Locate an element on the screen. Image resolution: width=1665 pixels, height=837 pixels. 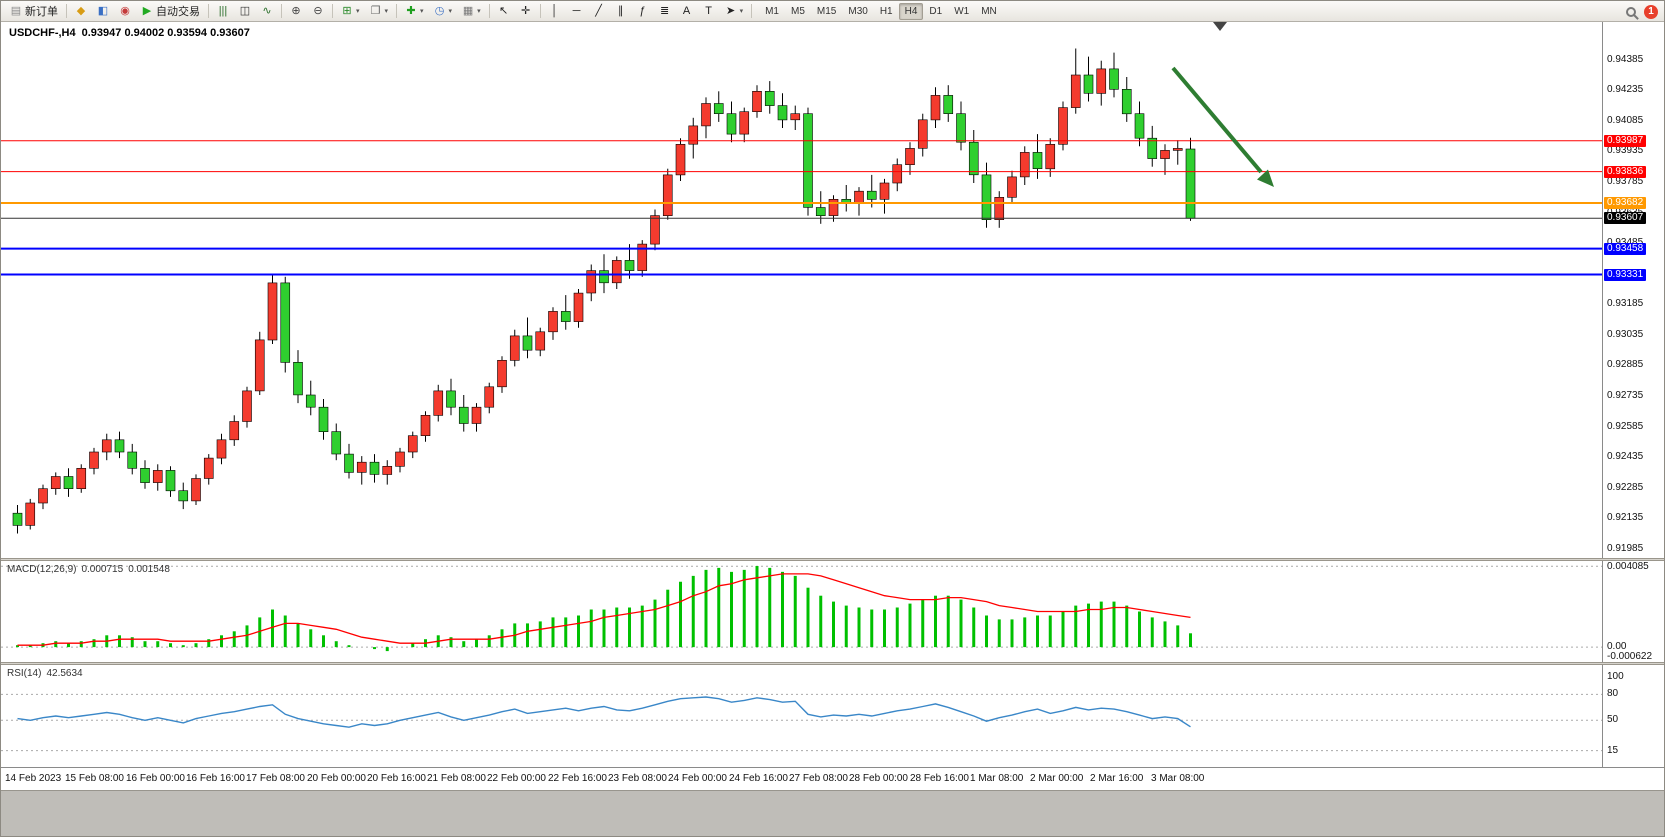
charts-menu-button: ◆ is located at coordinates (81, 11).